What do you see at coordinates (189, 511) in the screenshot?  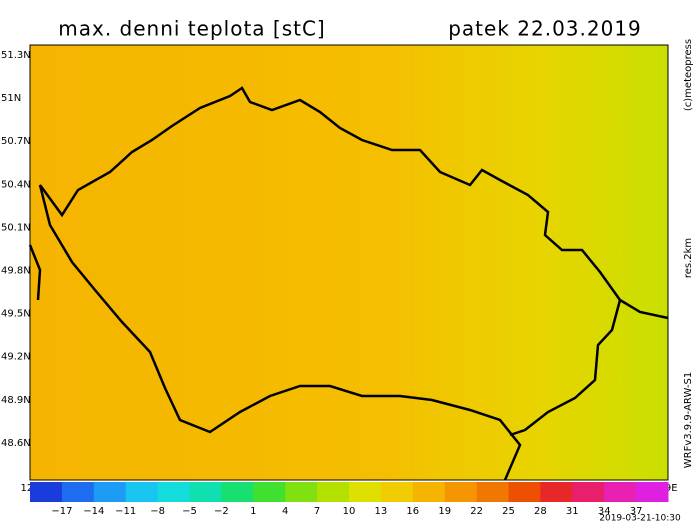 I see `colorbar-label: −5` at bounding box center [189, 511].